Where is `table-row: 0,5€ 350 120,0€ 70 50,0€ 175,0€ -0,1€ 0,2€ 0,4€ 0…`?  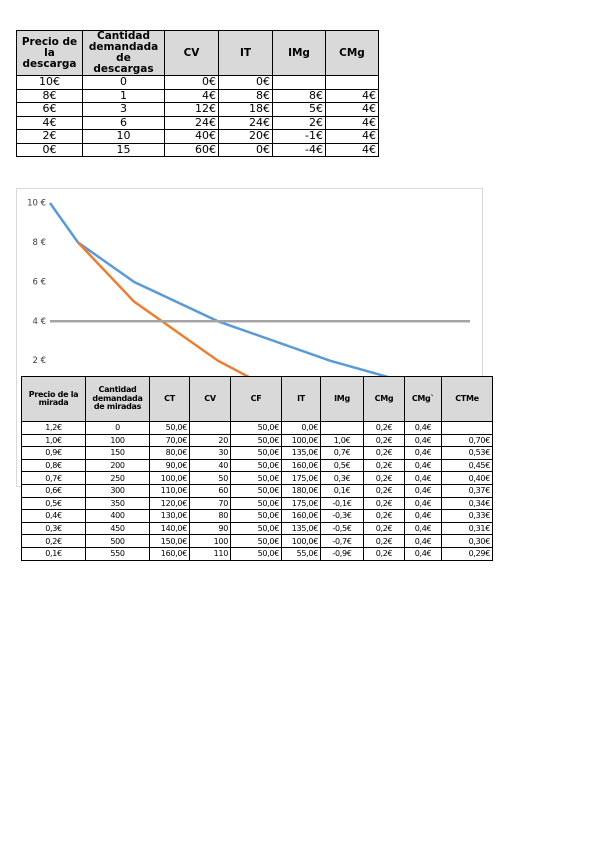
table-row: 0,5€ 350 120,0€ 70 50,0€ 175,0€ -0,1€ 0,2€ 0,4€ 0… is located at coordinates (257, 503).